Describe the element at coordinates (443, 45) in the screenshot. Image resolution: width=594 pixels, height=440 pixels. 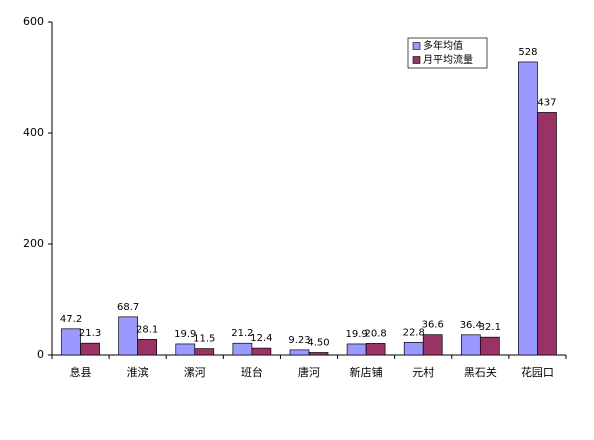
I see `legend-label: 多年均值` at that location.